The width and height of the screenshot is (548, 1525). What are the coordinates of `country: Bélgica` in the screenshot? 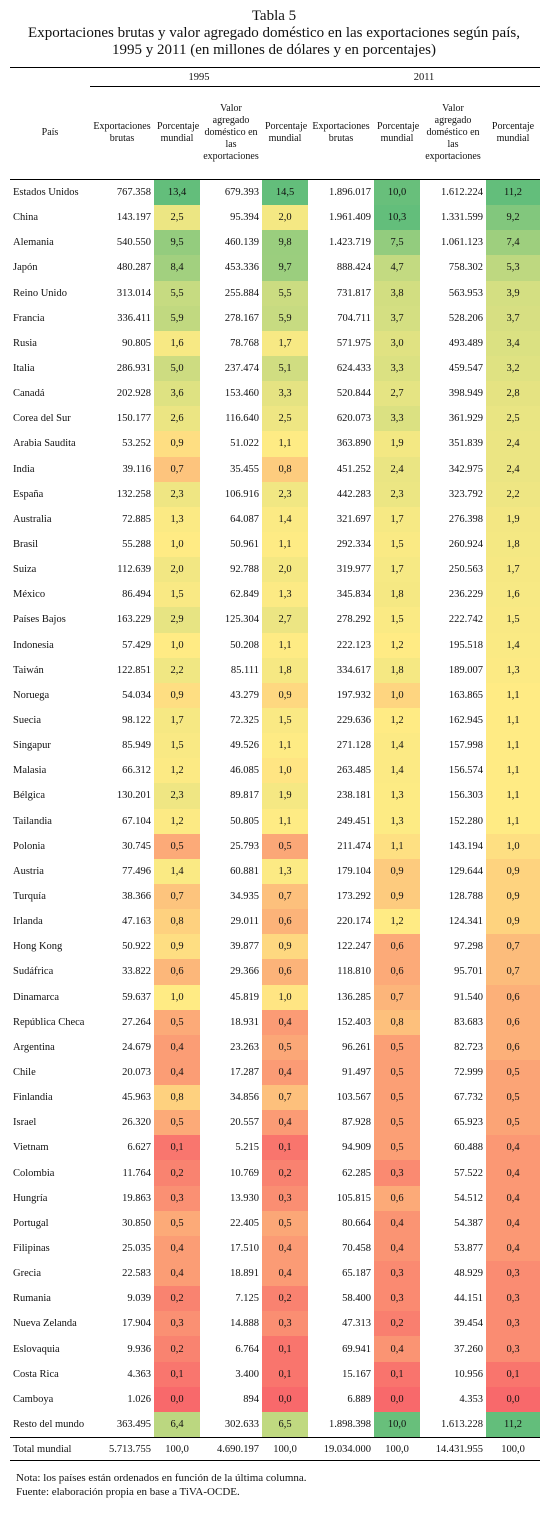 It's located at (29, 796).